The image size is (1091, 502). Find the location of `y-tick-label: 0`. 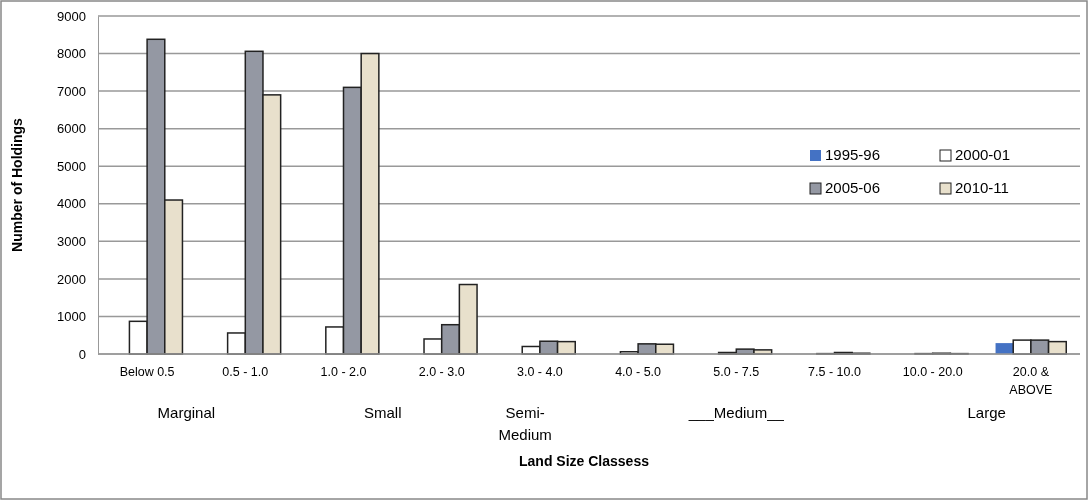

y-tick-label: 0 is located at coordinates (82, 354).